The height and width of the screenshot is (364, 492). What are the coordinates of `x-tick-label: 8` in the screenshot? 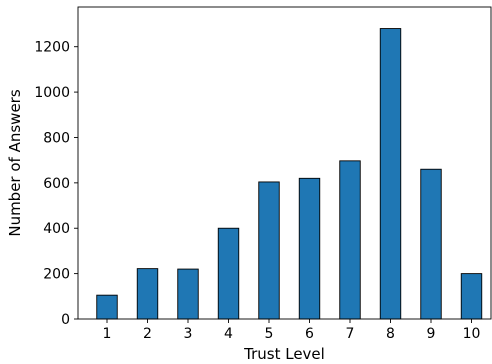 It's located at (390, 334).